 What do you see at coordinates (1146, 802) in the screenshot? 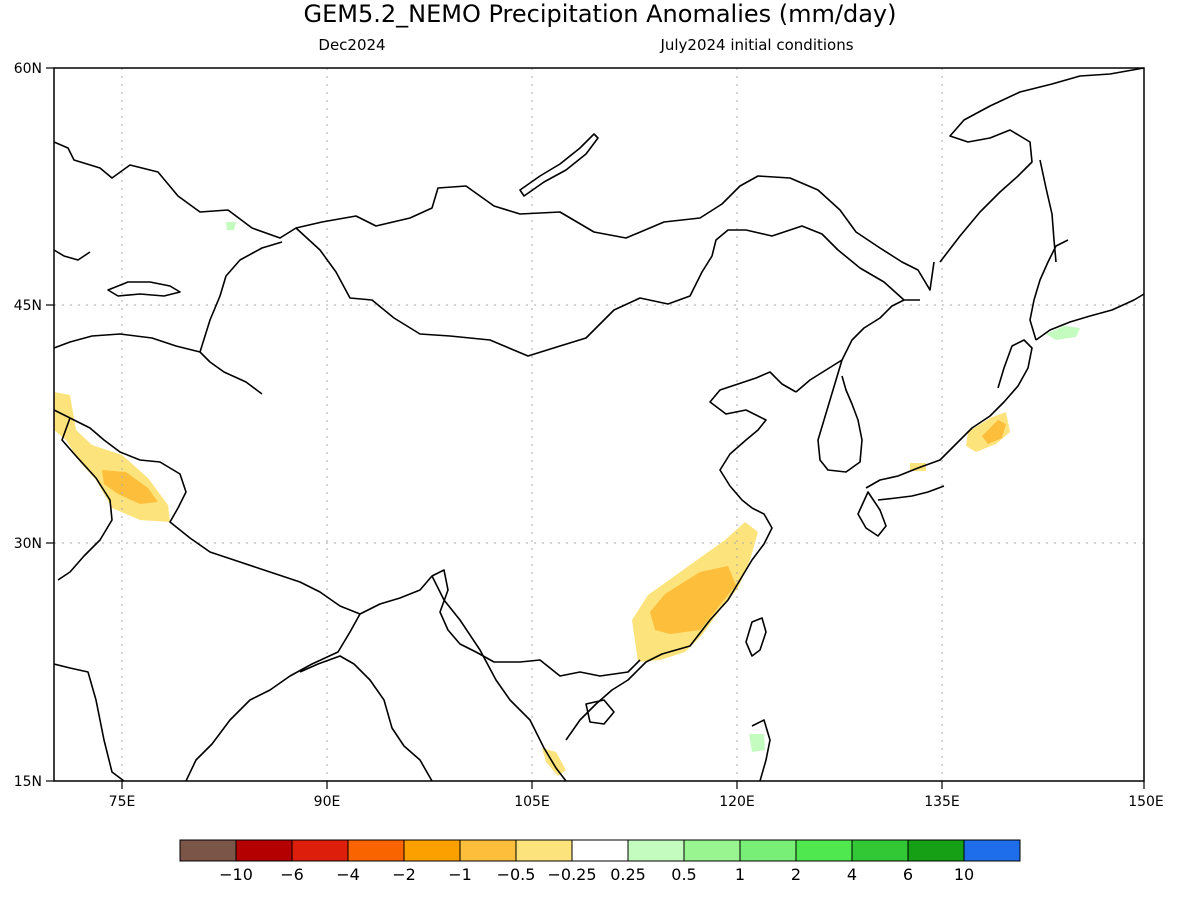
I see `lon-label: 150E` at bounding box center [1146, 802].